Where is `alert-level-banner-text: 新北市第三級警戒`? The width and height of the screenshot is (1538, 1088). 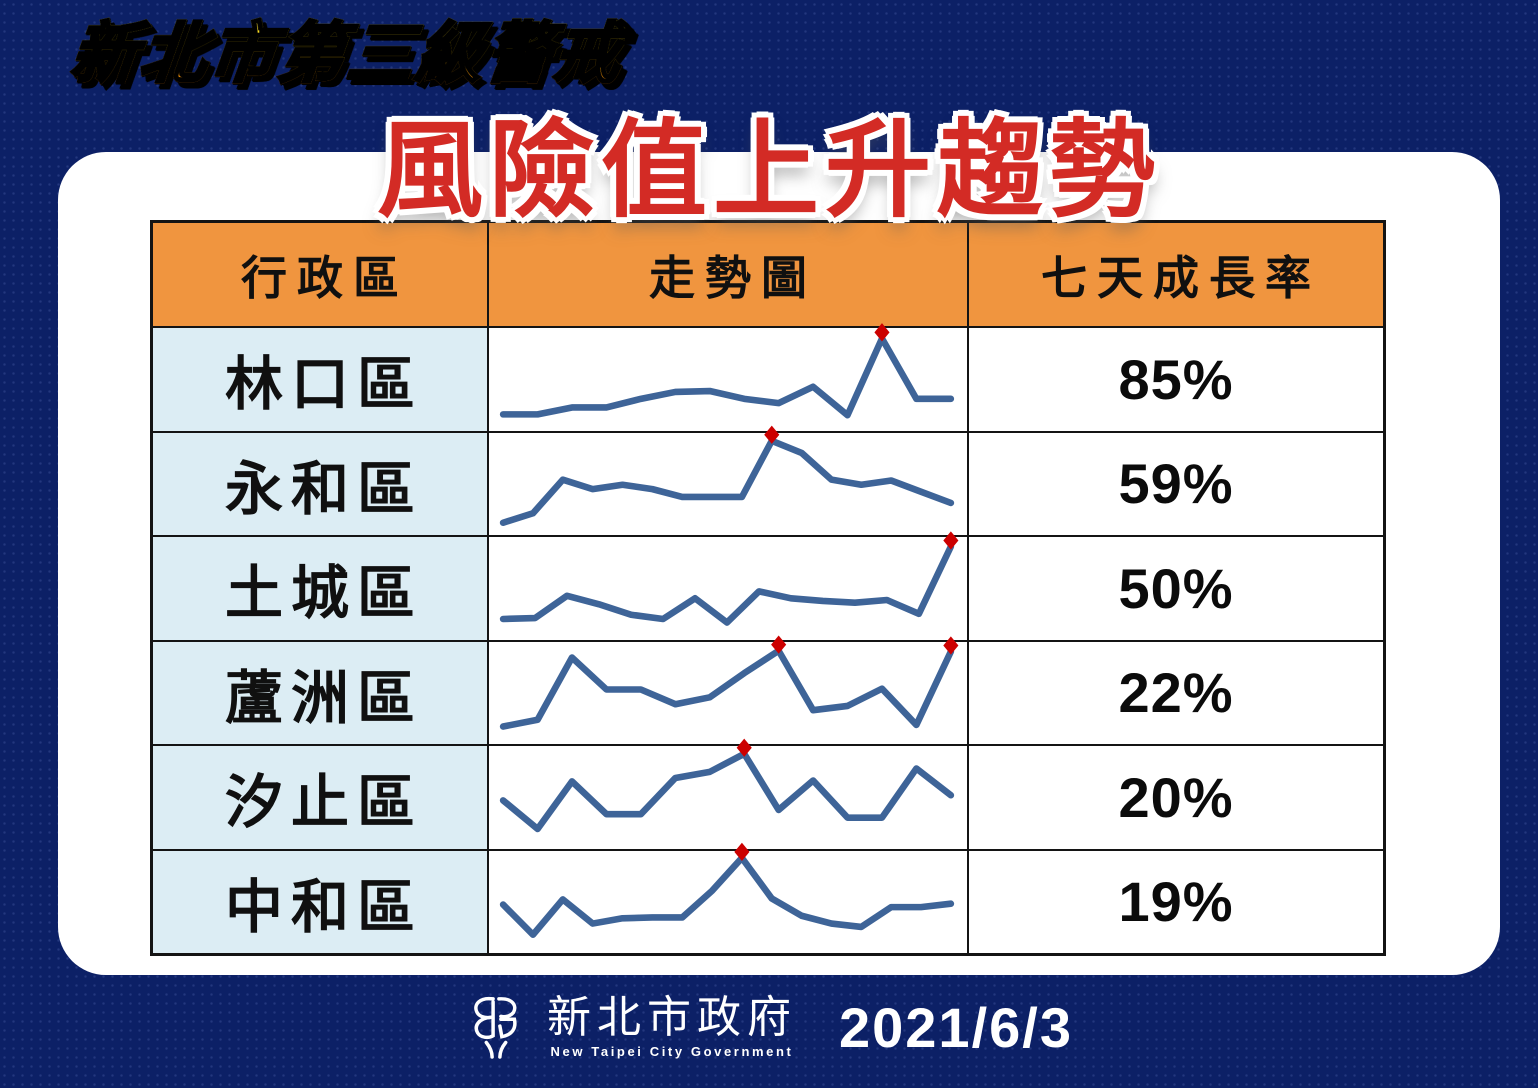 alert-level-banner-text: 新北市第三級警戒 is located at coordinates (347, 48).